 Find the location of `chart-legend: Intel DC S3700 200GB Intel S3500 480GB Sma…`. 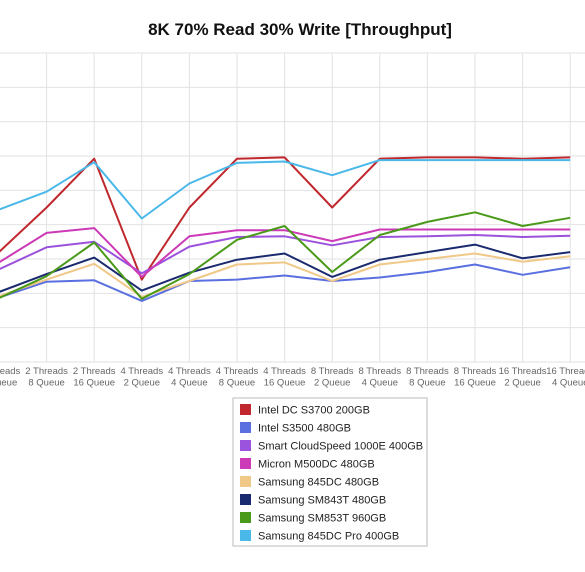

chart-legend: Intel DC S3700 200GB Intel S3500 480GB Sma… is located at coordinates (330, 472).